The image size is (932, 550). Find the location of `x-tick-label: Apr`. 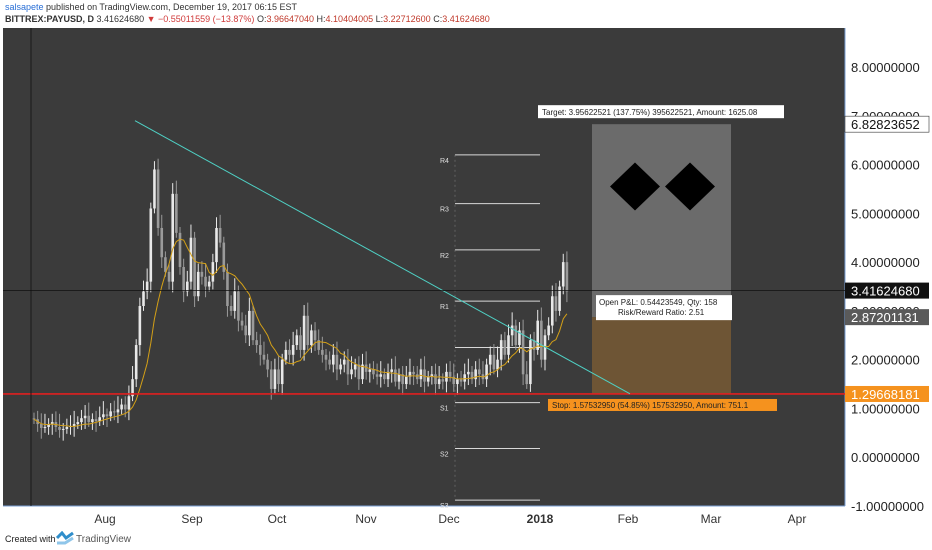

x-tick-label: Apr is located at coordinates (797, 519).